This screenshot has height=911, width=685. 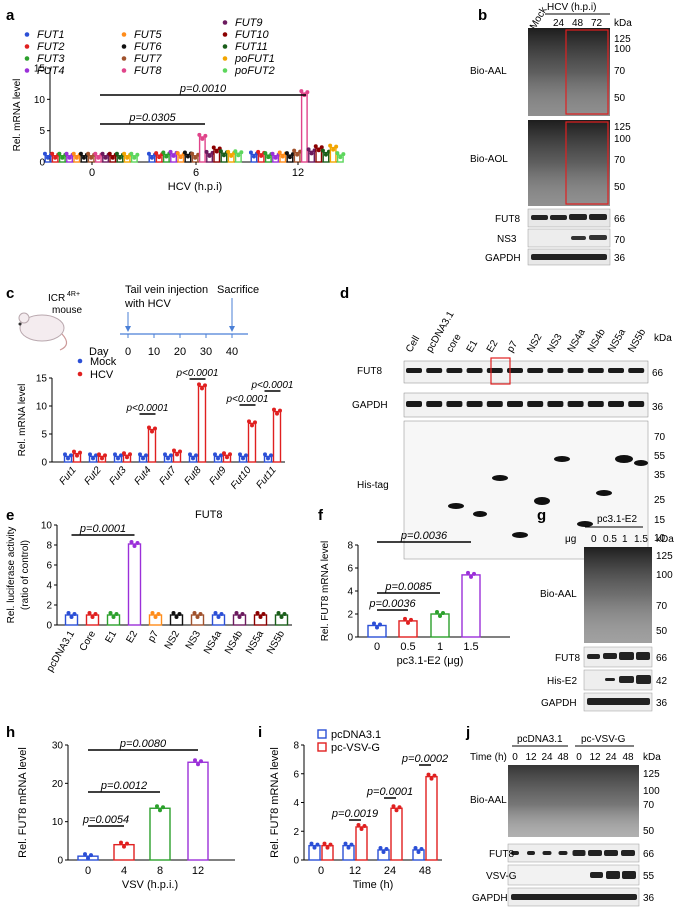 I want to click on legend-marker, so click(x=27, y=70).